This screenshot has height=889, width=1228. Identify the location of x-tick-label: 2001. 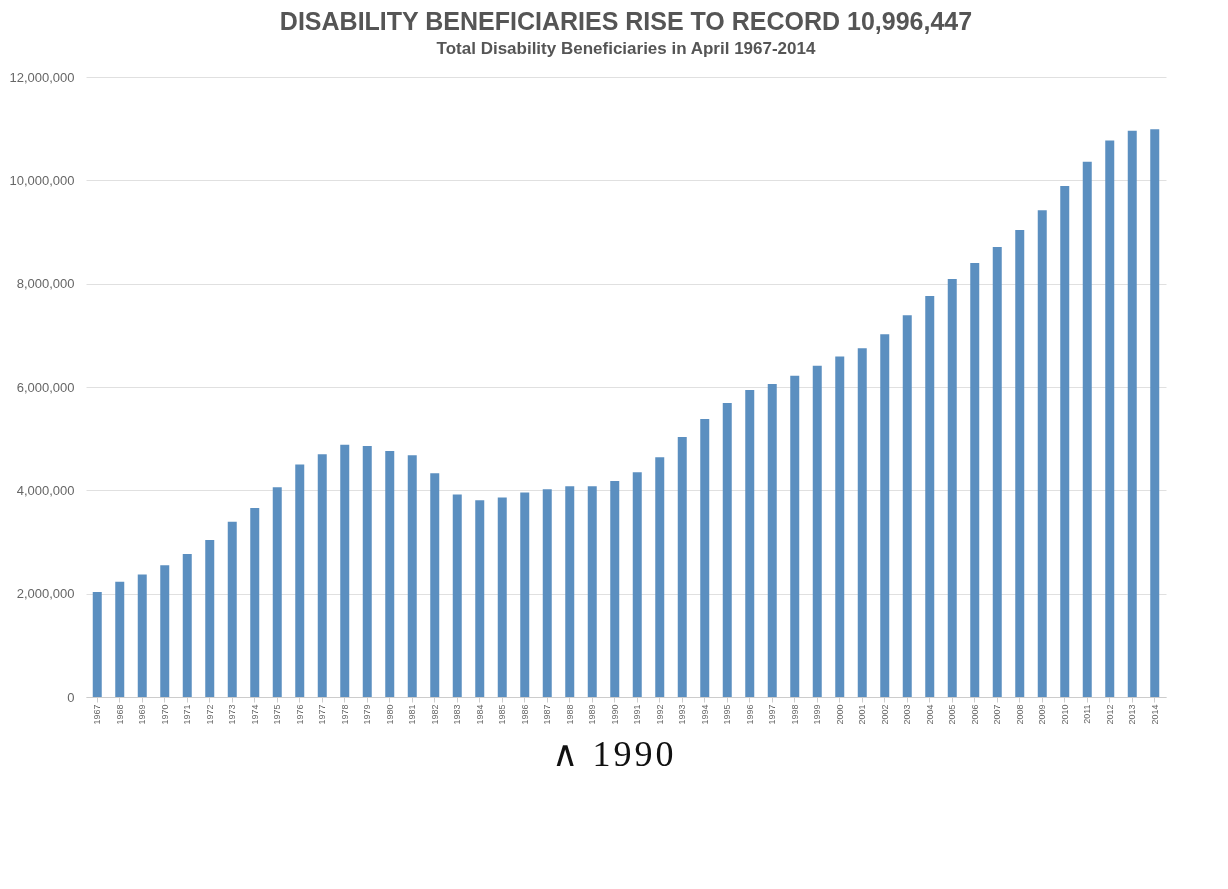
(862, 714).